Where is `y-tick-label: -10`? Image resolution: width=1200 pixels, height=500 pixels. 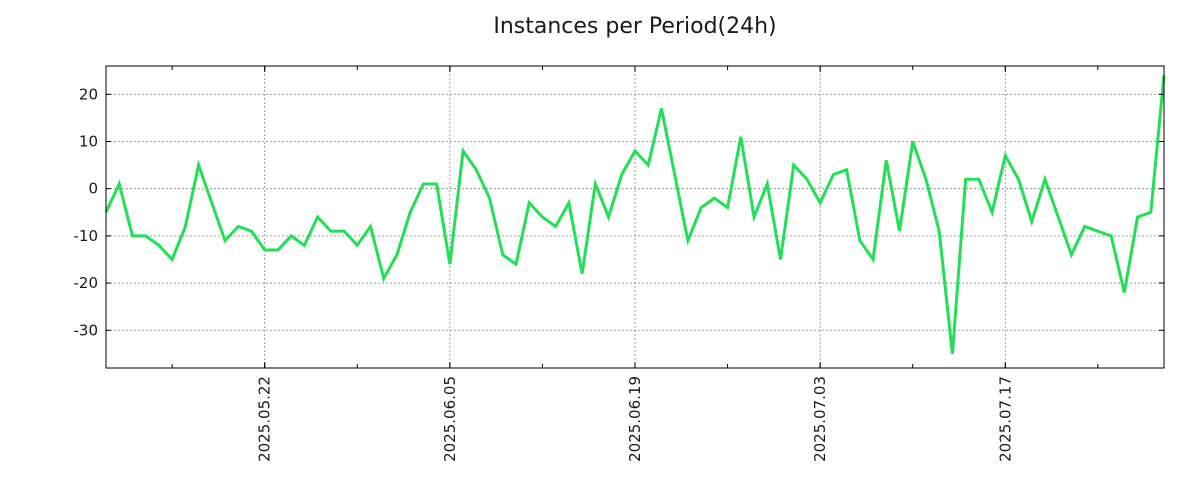
y-tick-label: -10 is located at coordinates (86, 236).